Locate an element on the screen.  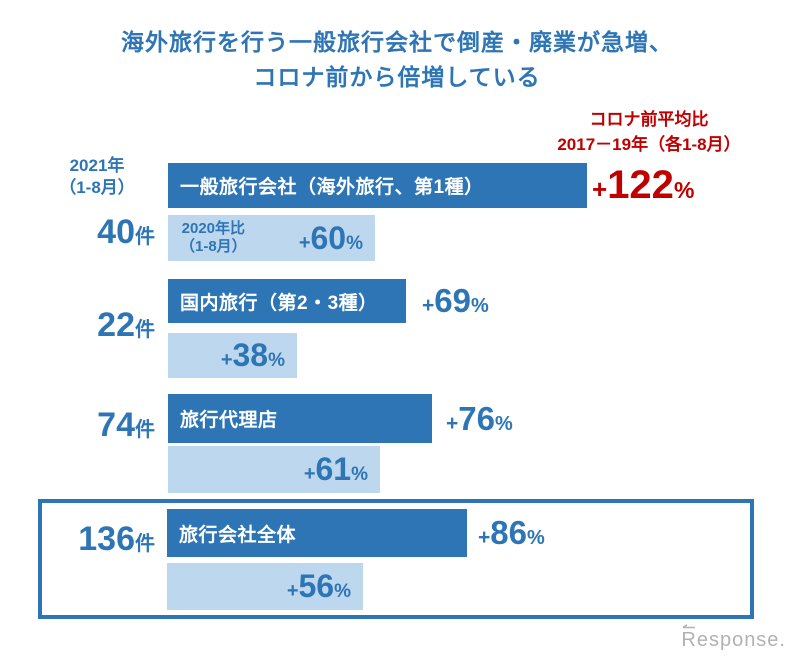
pct-precovid-domestic: +69% is located at coordinates (455, 301).